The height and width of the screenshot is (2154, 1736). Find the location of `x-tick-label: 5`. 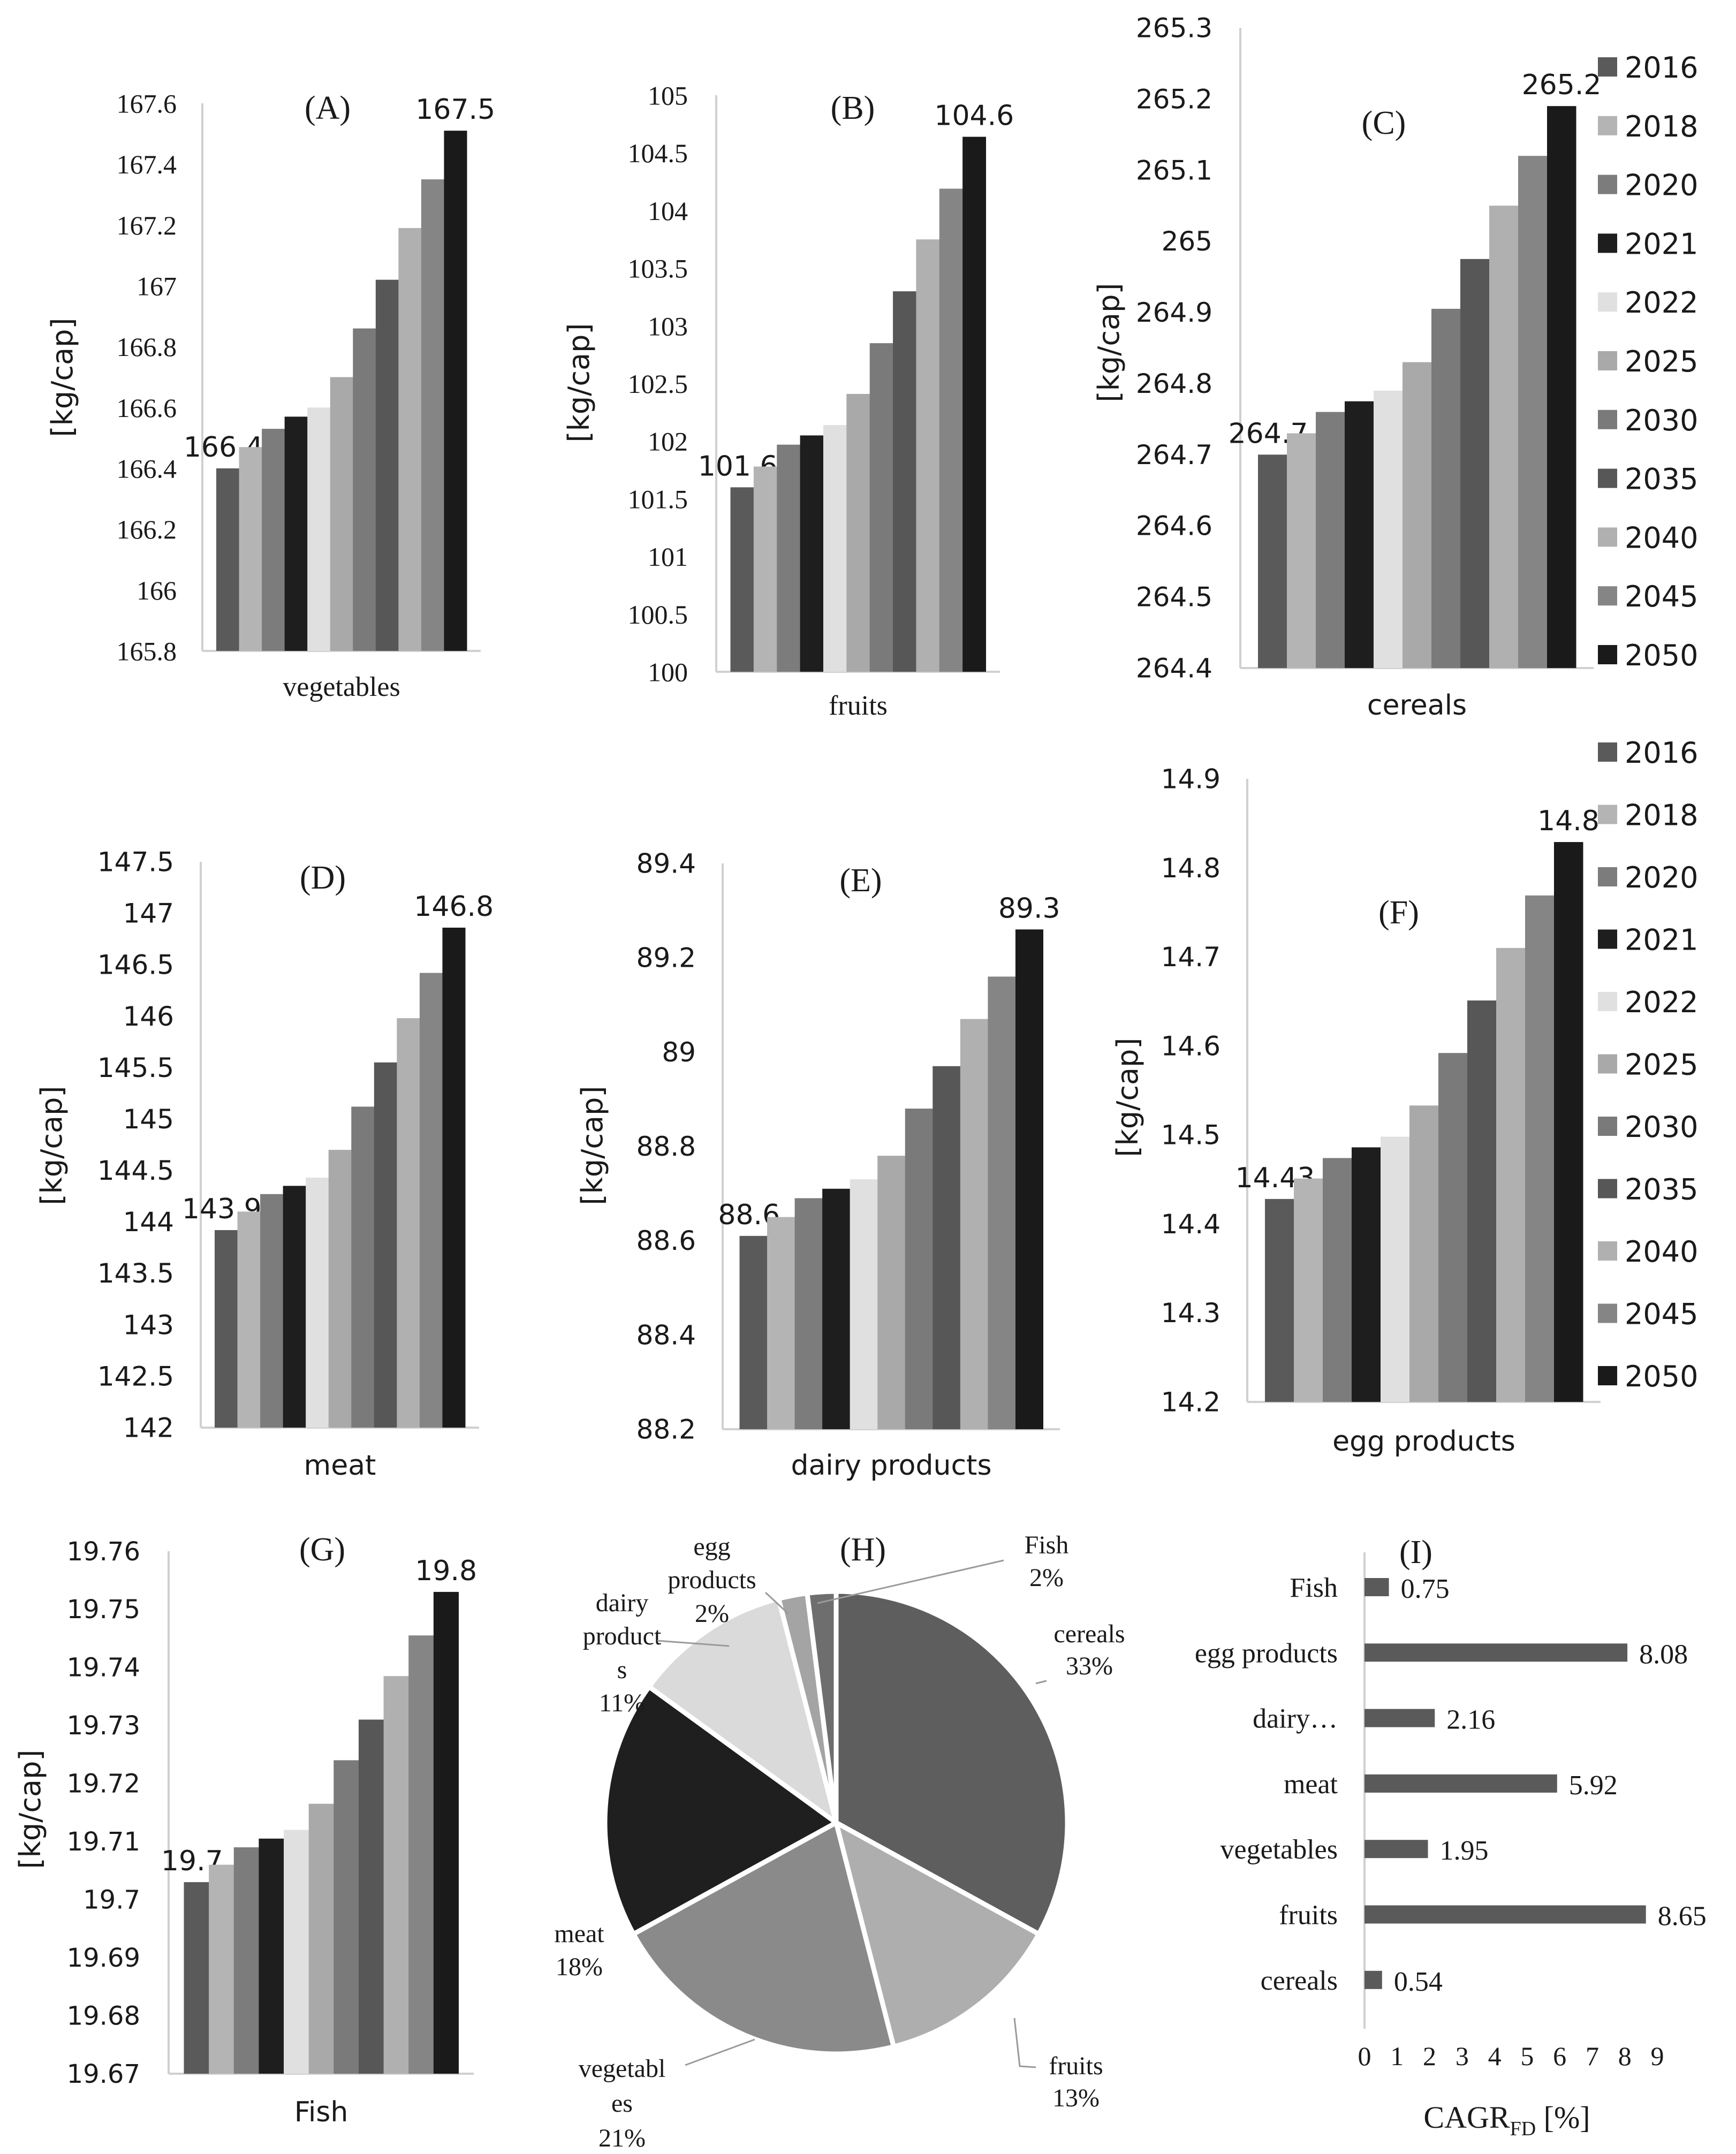

x-tick-label: 5 is located at coordinates (1527, 2056).